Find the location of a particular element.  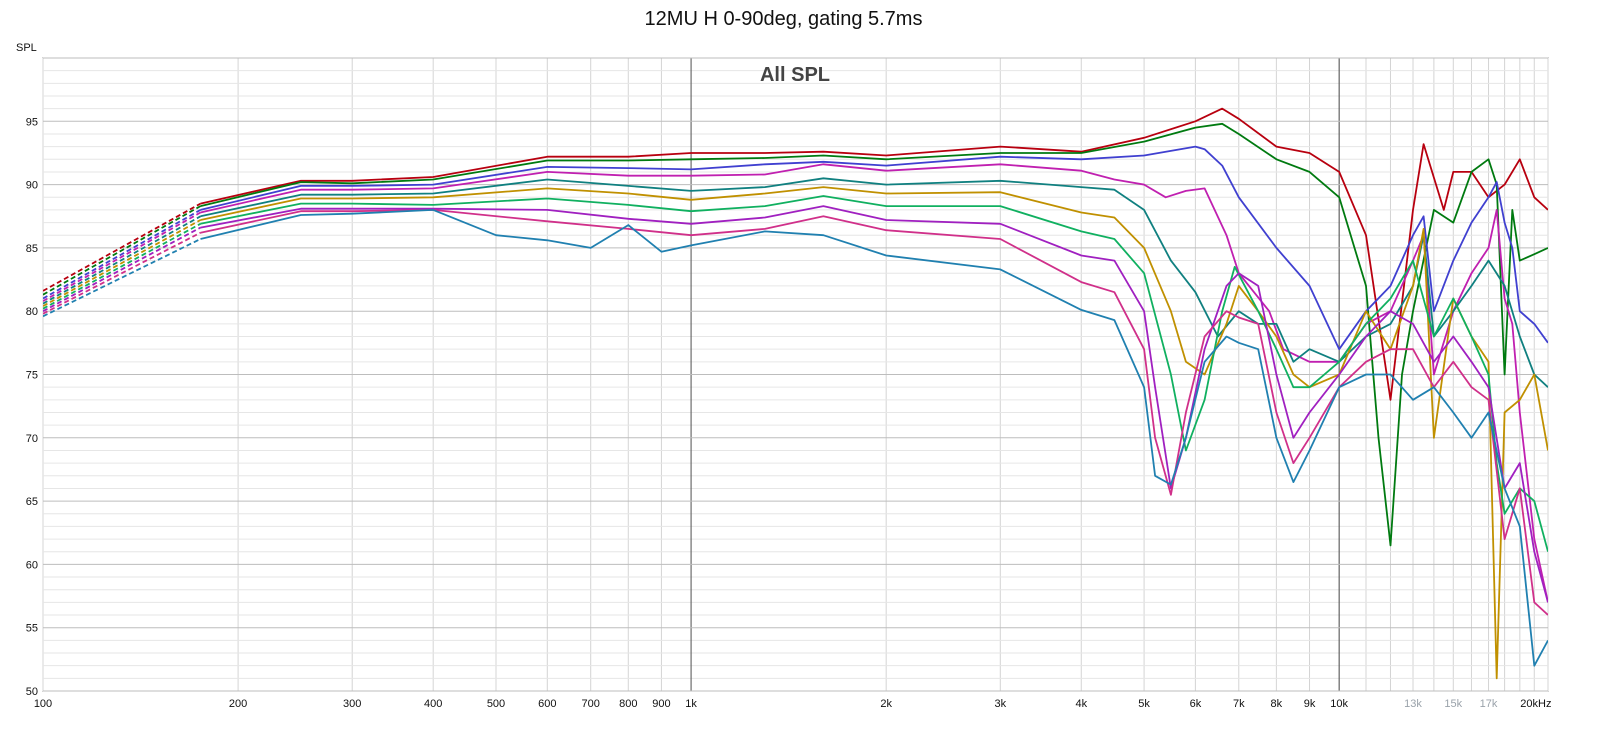

y-tick-label: 95 is located at coordinates (32, 122).